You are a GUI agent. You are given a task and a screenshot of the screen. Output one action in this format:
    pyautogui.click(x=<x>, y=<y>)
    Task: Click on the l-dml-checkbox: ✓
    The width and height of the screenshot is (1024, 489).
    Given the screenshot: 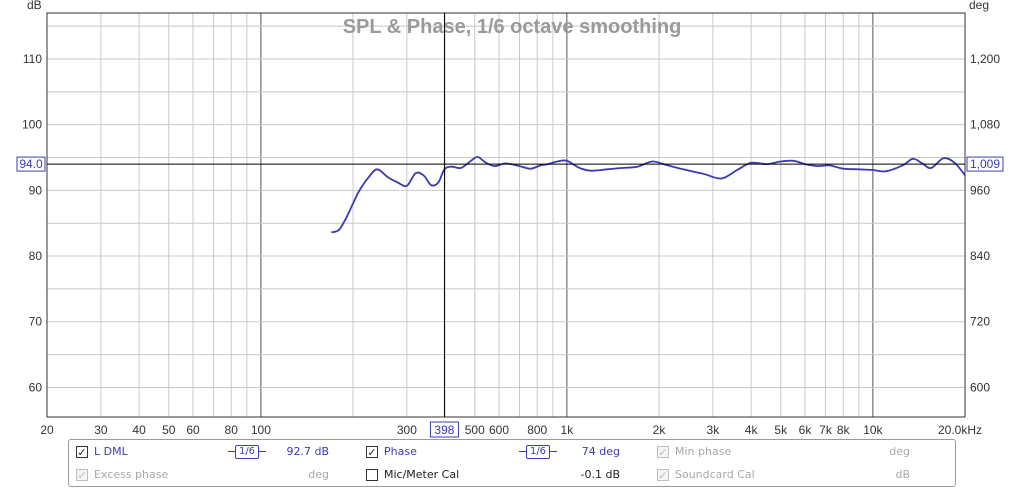 What is the action you would take?
    pyautogui.click(x=82, y=452)
    